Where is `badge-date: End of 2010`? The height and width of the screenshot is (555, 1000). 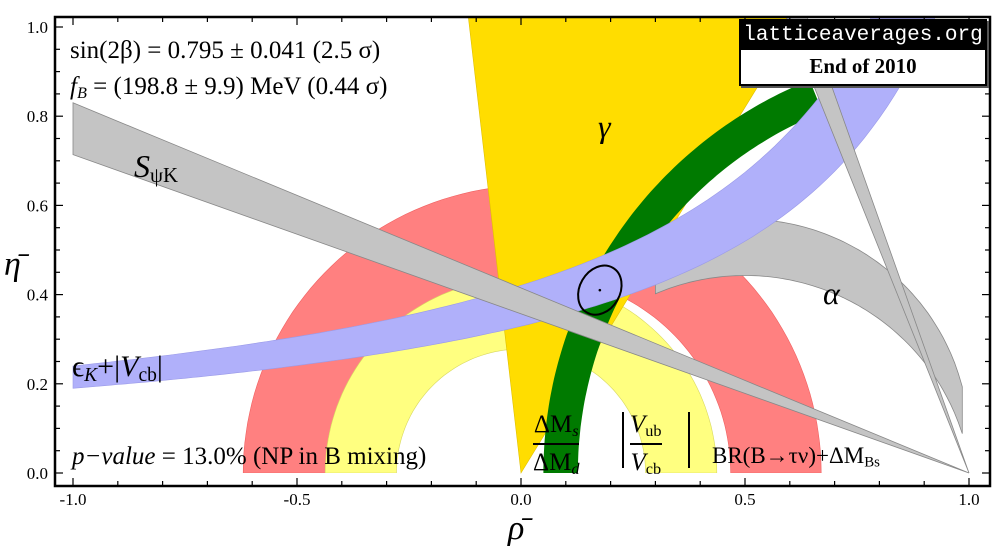
badge-date: End of 2010 is located at coordinates (863, 66).